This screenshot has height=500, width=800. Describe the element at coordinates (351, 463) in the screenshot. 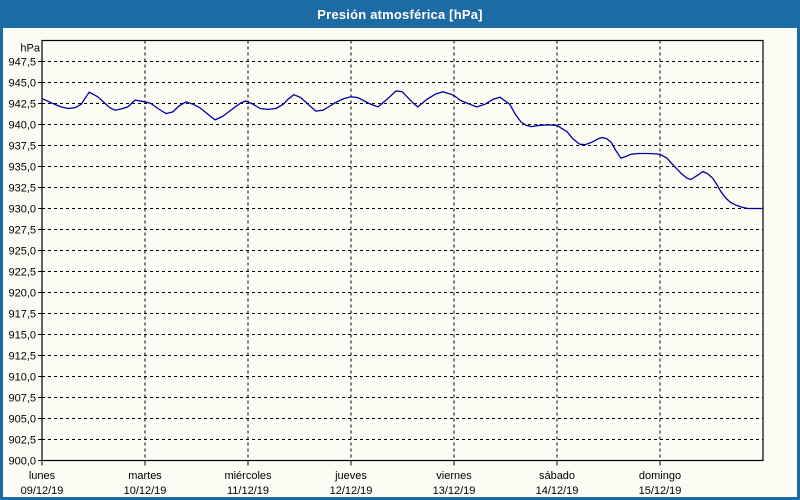

I see `x-axis-ticks` at that location.